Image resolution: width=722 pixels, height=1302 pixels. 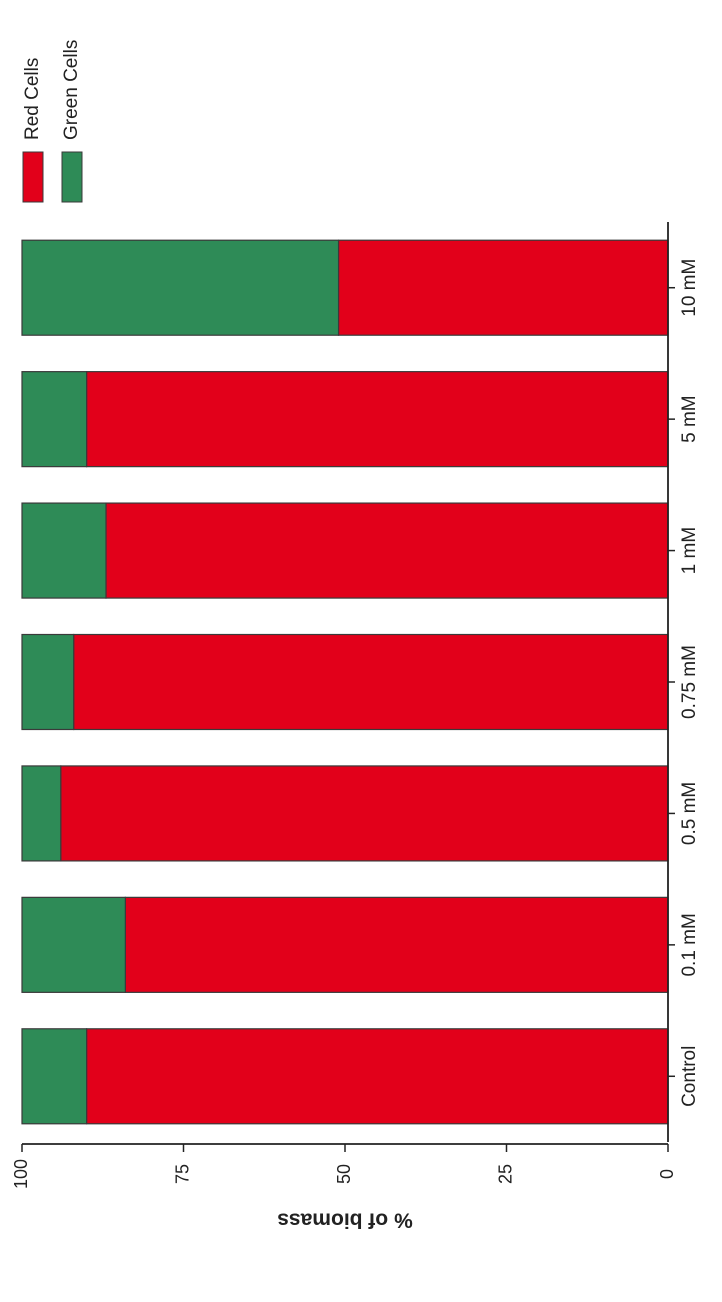 I want to click on bar-green-cells-1-mm, so click(x=64, y=550).